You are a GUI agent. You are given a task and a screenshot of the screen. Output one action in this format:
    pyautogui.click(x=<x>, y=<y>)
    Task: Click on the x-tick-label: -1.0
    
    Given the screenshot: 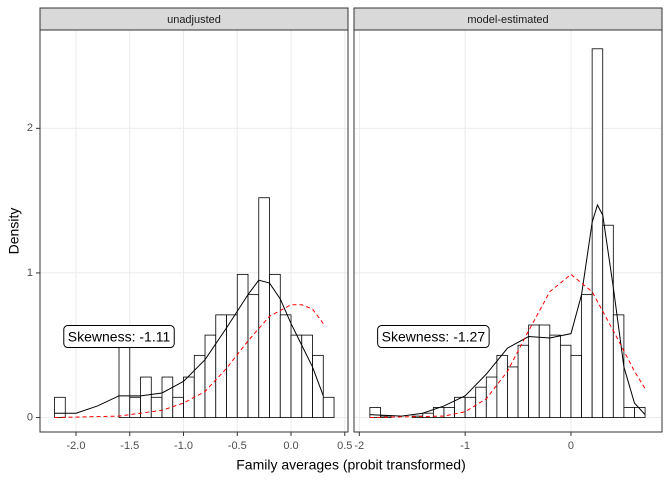 What is the action you would take?
    pyautogui.click(x=183, y=446)
    